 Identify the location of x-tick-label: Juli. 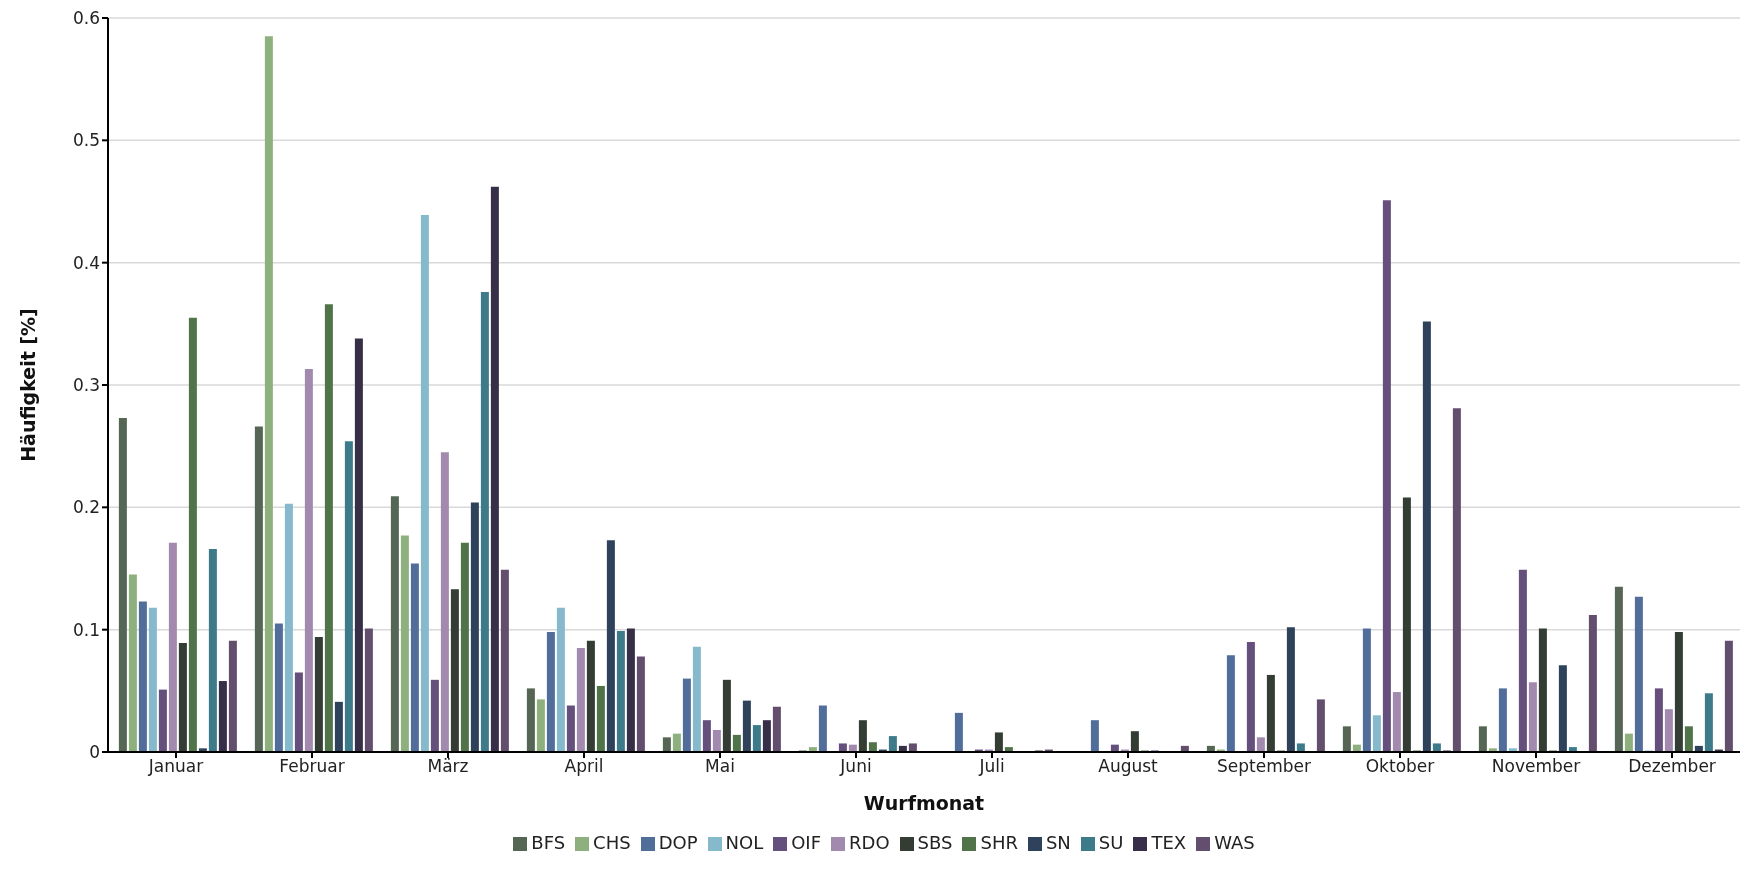
(991, 766).